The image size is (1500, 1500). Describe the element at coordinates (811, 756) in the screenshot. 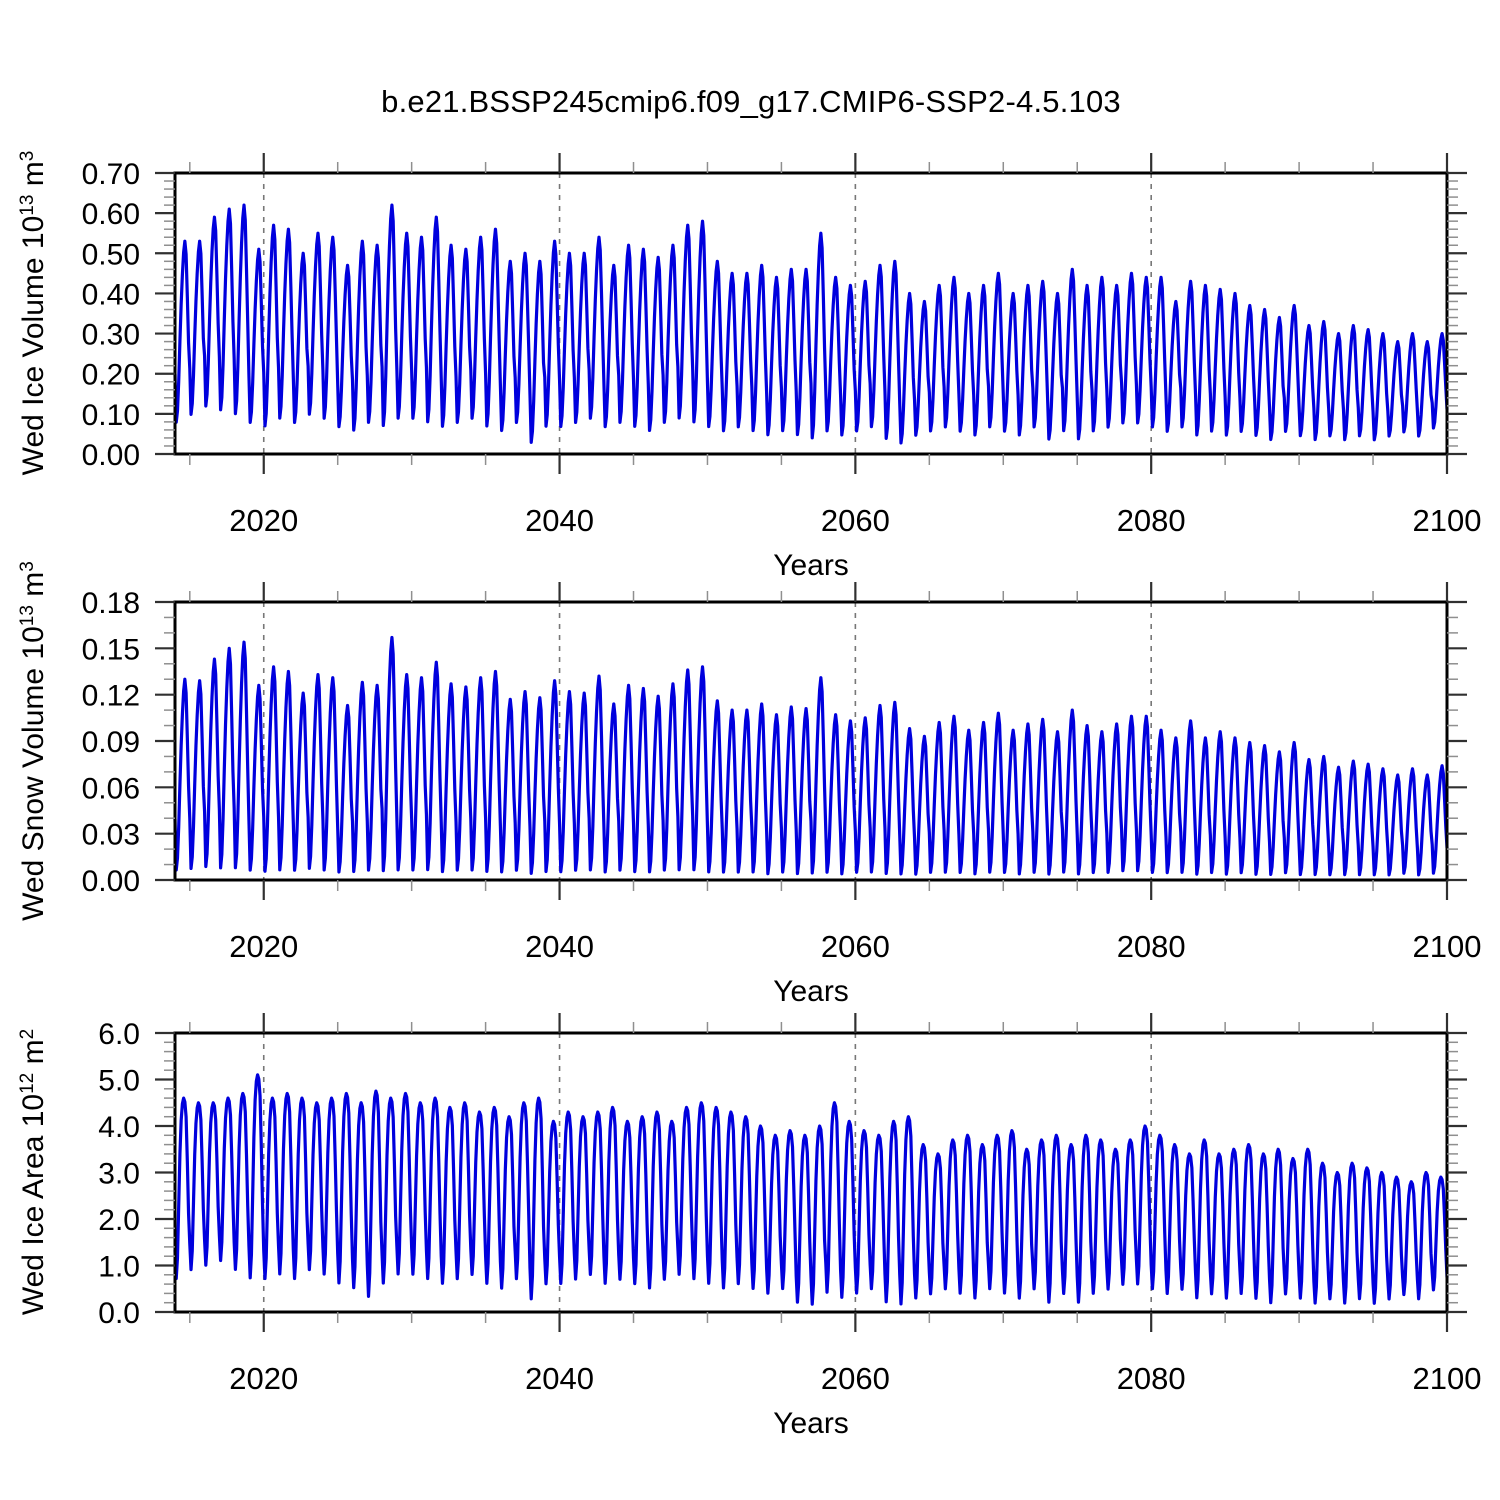

I see `data-line-wed-snow-volume` at that location.